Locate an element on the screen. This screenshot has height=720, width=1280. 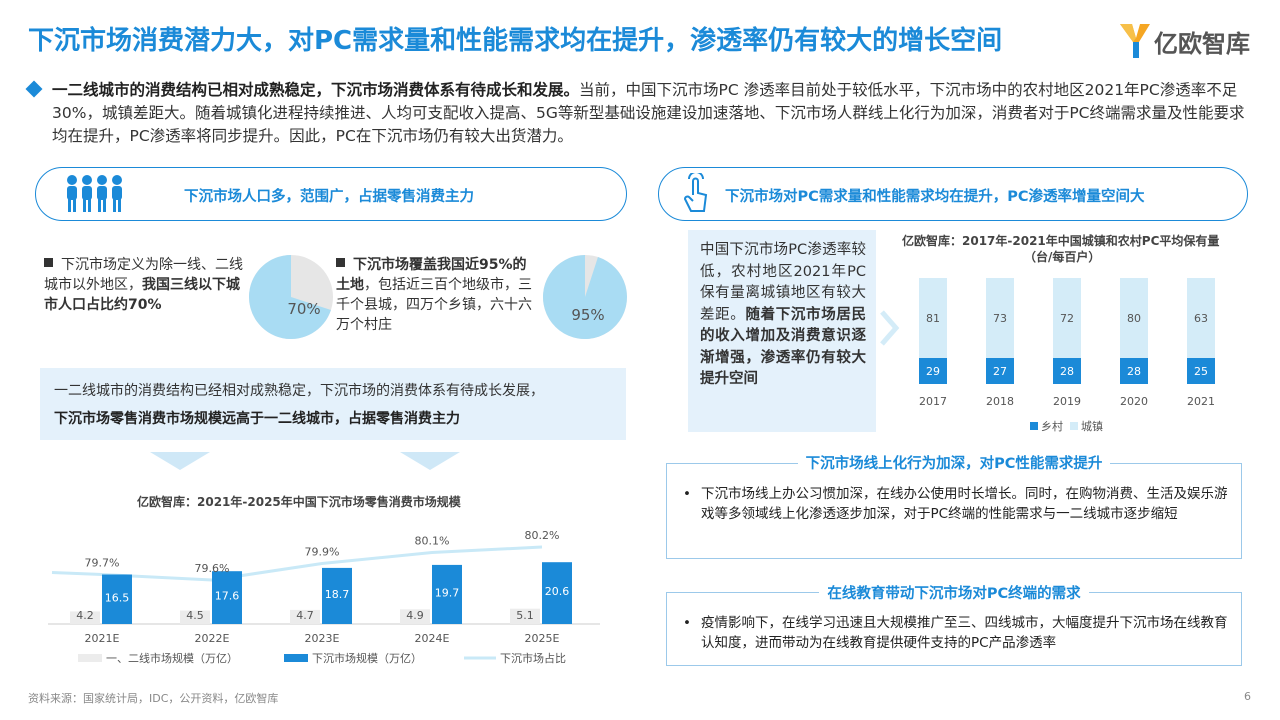
label-rural-2019: 28 is located at coordinates (1067, 371).